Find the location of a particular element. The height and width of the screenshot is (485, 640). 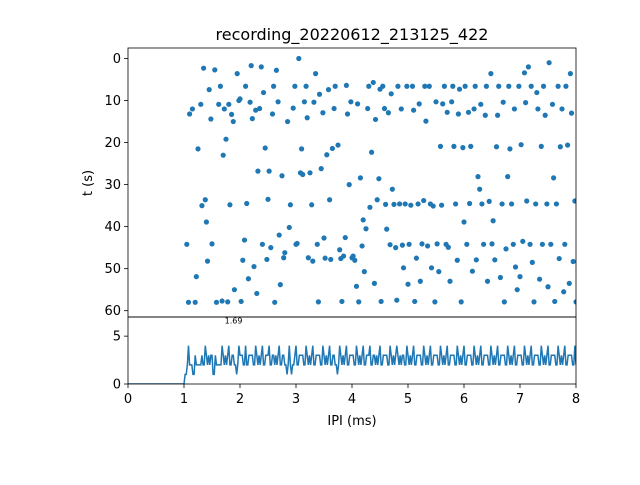

x-tick-label: 0 is located at coordinates (128, 399).